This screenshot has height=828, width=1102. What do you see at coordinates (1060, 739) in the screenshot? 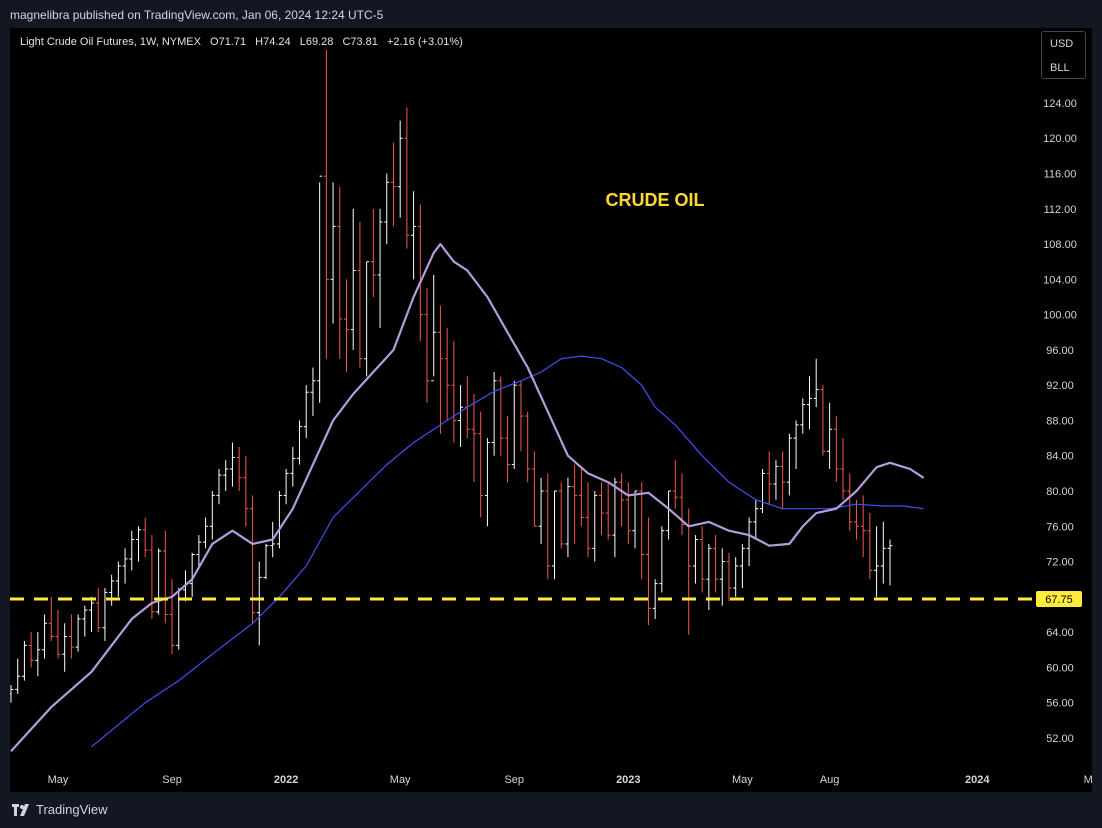
I see `price-tick-label: 52.00` at bounding box center [1060, 739].